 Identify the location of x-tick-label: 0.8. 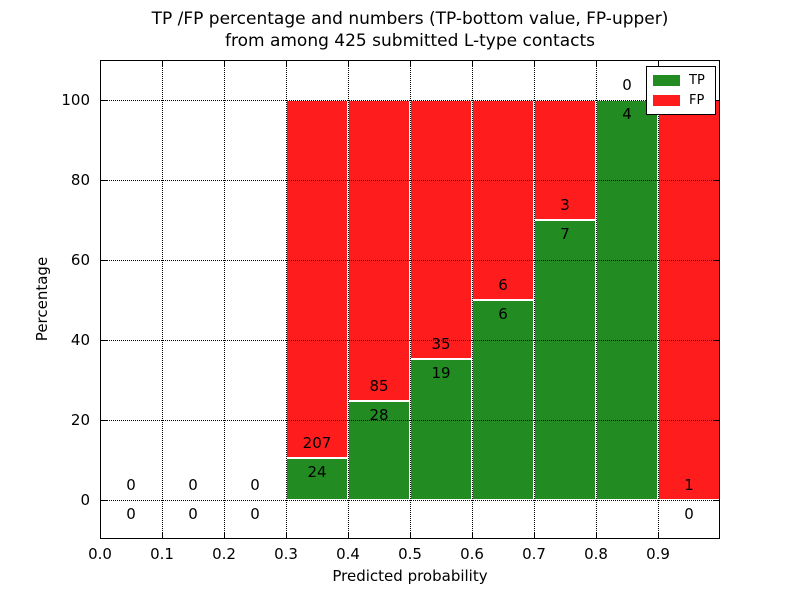
(596, 554).